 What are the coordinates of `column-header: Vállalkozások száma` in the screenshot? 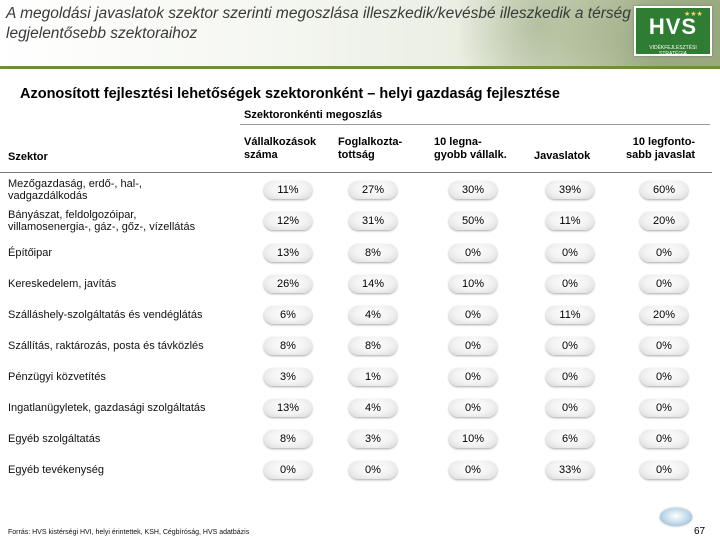 It's located at (280, 149).